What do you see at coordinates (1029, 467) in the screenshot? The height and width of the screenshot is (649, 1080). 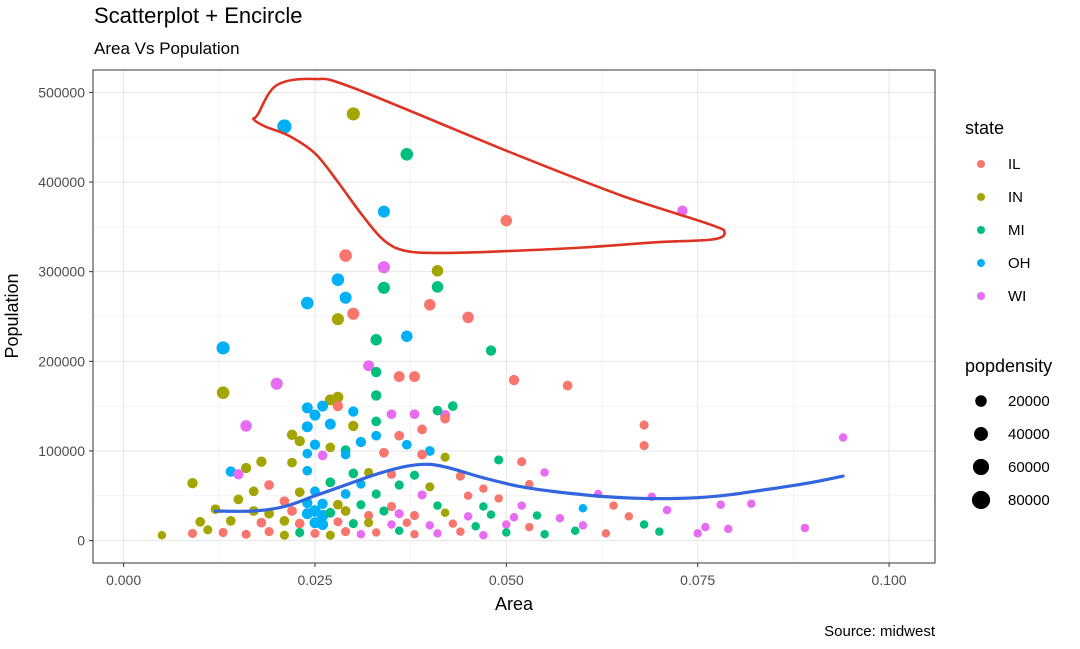 I see `legend-size-label: 60000` at bounding box center [1029, 467].